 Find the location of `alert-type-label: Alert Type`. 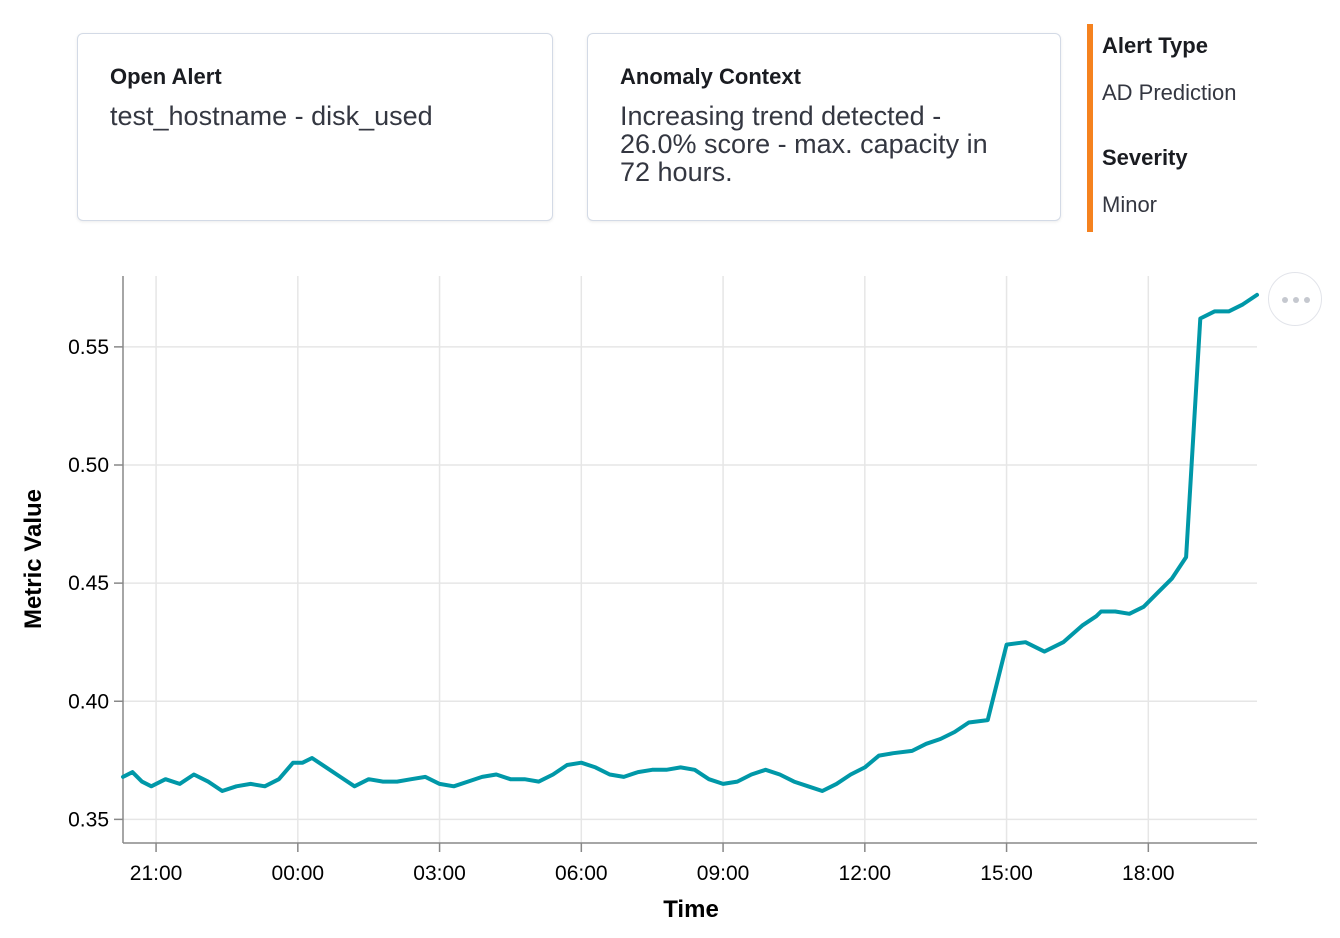

alert-type-label: Alert Type is located at coordinates (1155, 45).